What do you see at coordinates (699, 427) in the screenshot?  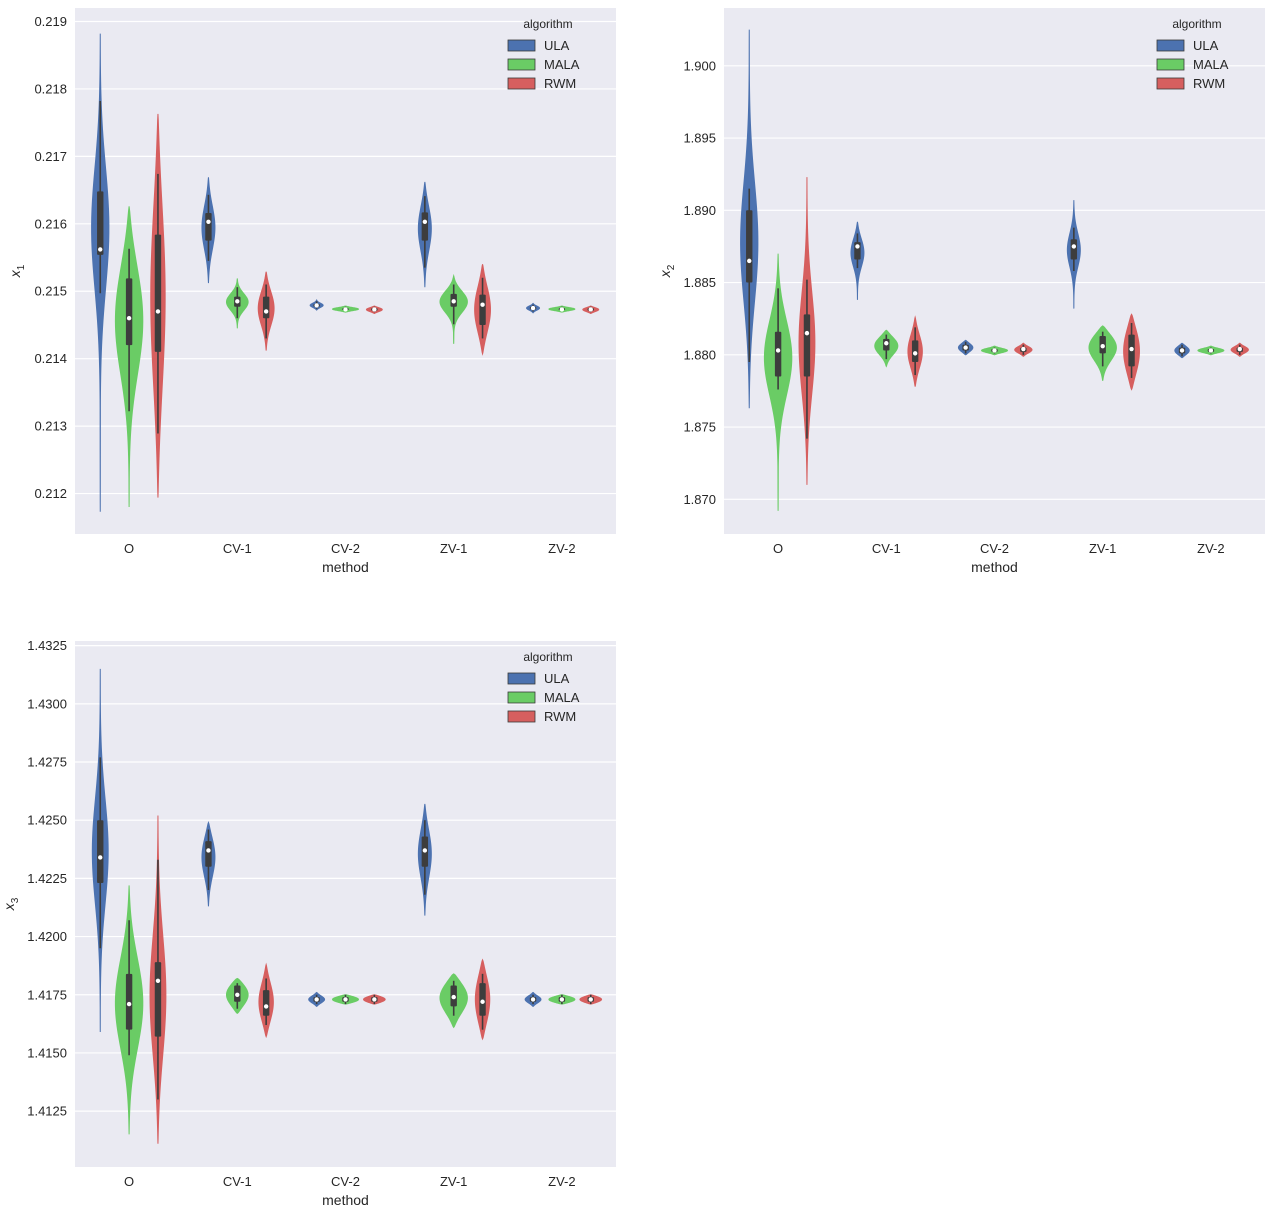 I see `y-tick-label: 1.875` at bounding box center [699, 427].